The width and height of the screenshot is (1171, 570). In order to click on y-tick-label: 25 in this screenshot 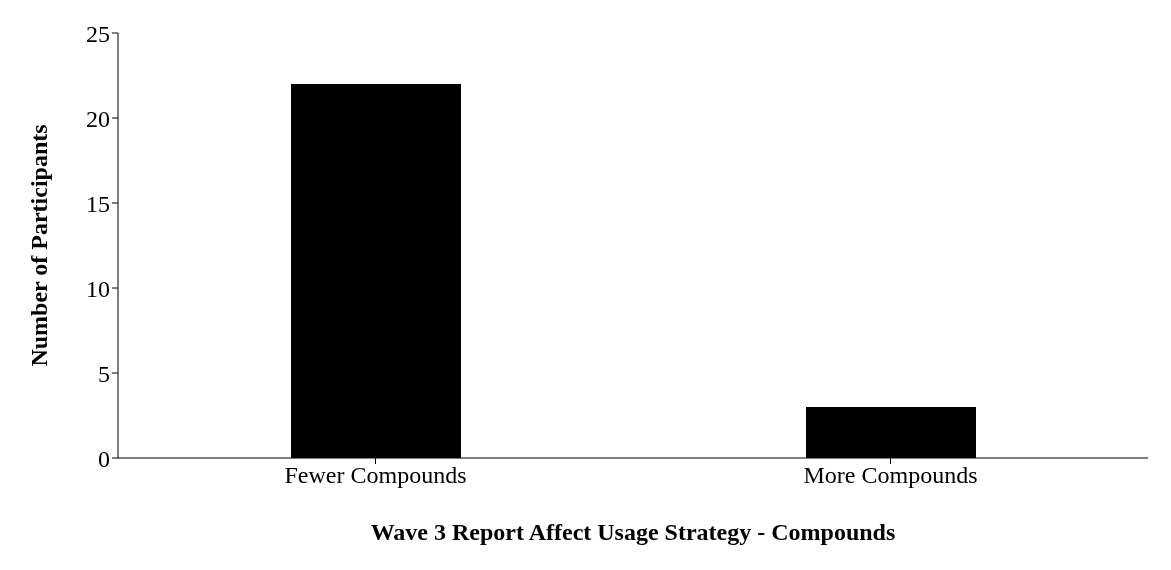, I will do `click(98, 33)`.